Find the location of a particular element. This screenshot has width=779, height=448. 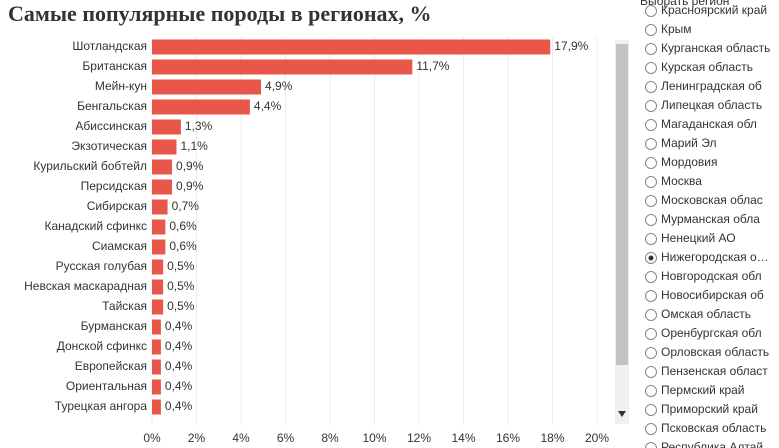

radio-label: Оренбургская обл is located at coordinates (711, 333).